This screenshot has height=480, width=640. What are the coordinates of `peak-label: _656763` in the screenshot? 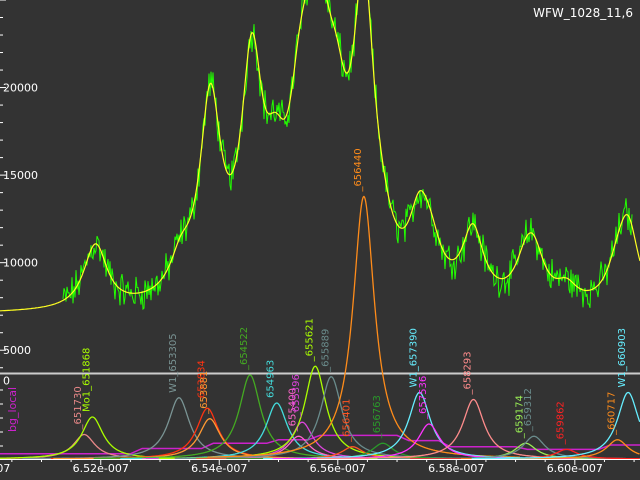 It's located at (377, 417).